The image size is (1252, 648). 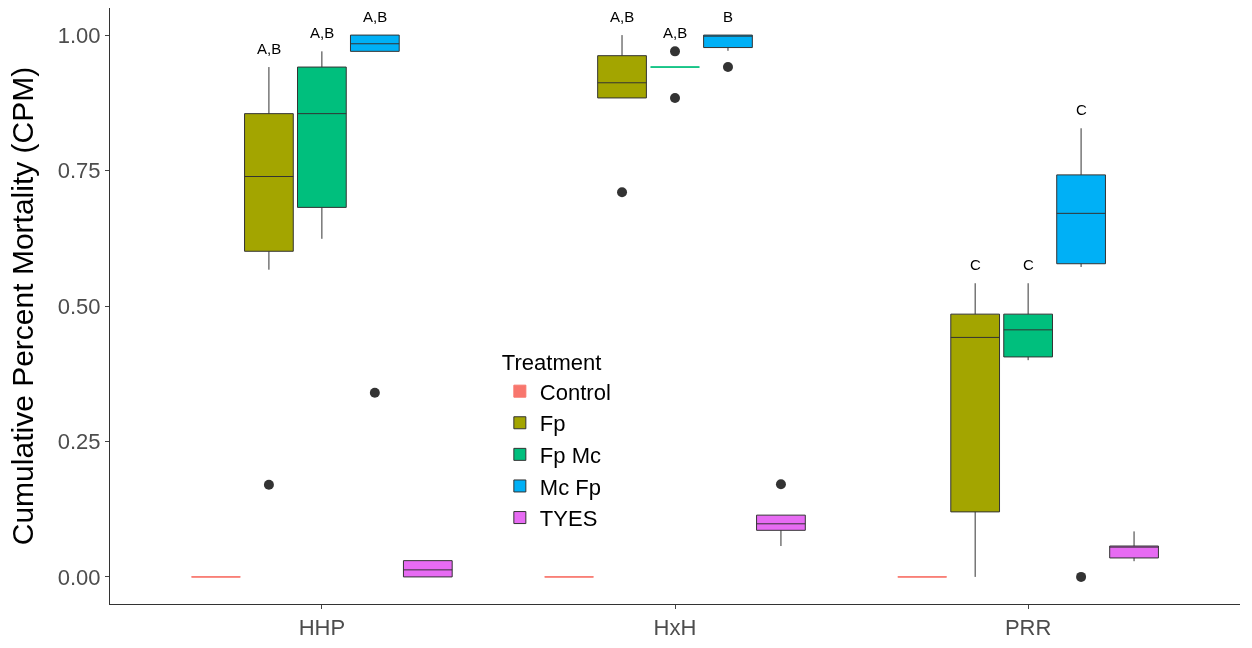 What do you see at coordinates (79, 442) in the screenshot?
I see `y-tick-label: 0.25` at bounding box center [79, 442].